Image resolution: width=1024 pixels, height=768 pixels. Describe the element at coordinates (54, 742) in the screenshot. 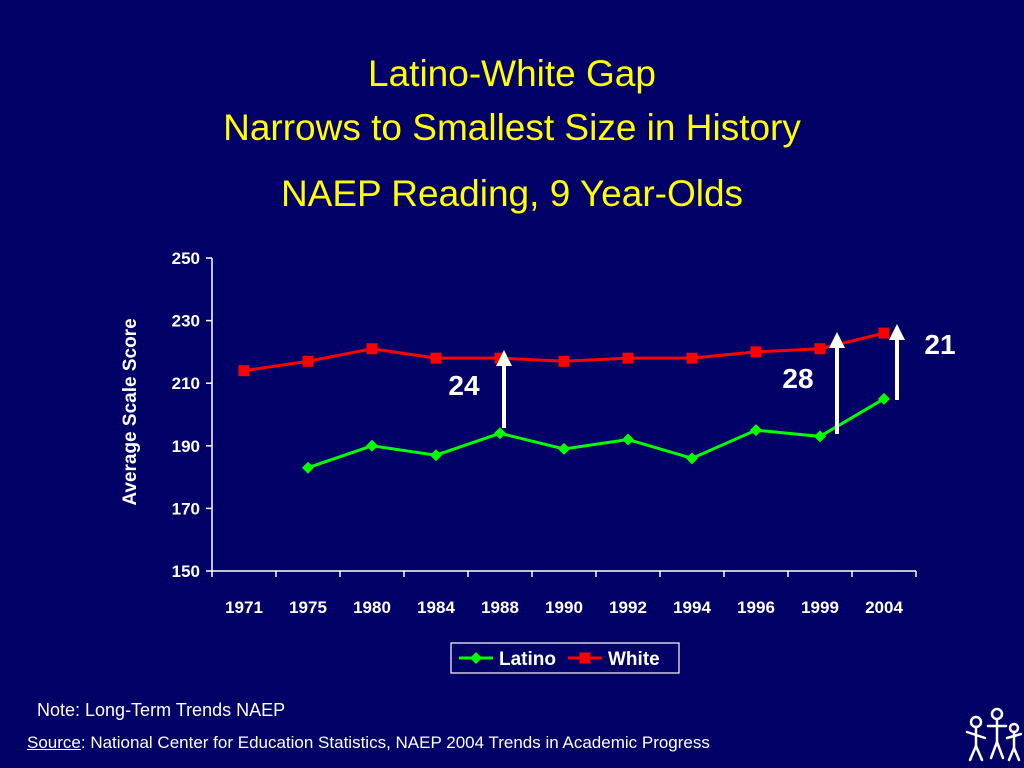

I see `source-label: Source` at that location.